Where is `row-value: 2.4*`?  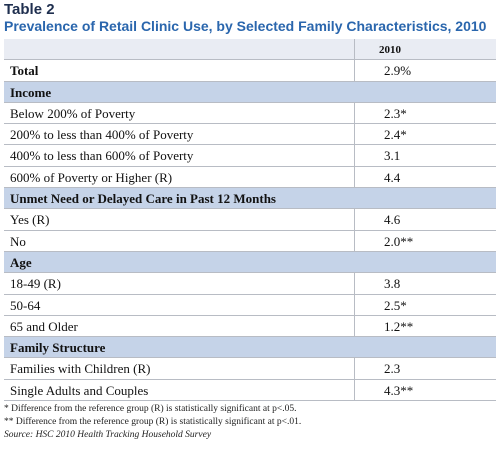 row-value: 2.4* is located at coordinates (395, 135).